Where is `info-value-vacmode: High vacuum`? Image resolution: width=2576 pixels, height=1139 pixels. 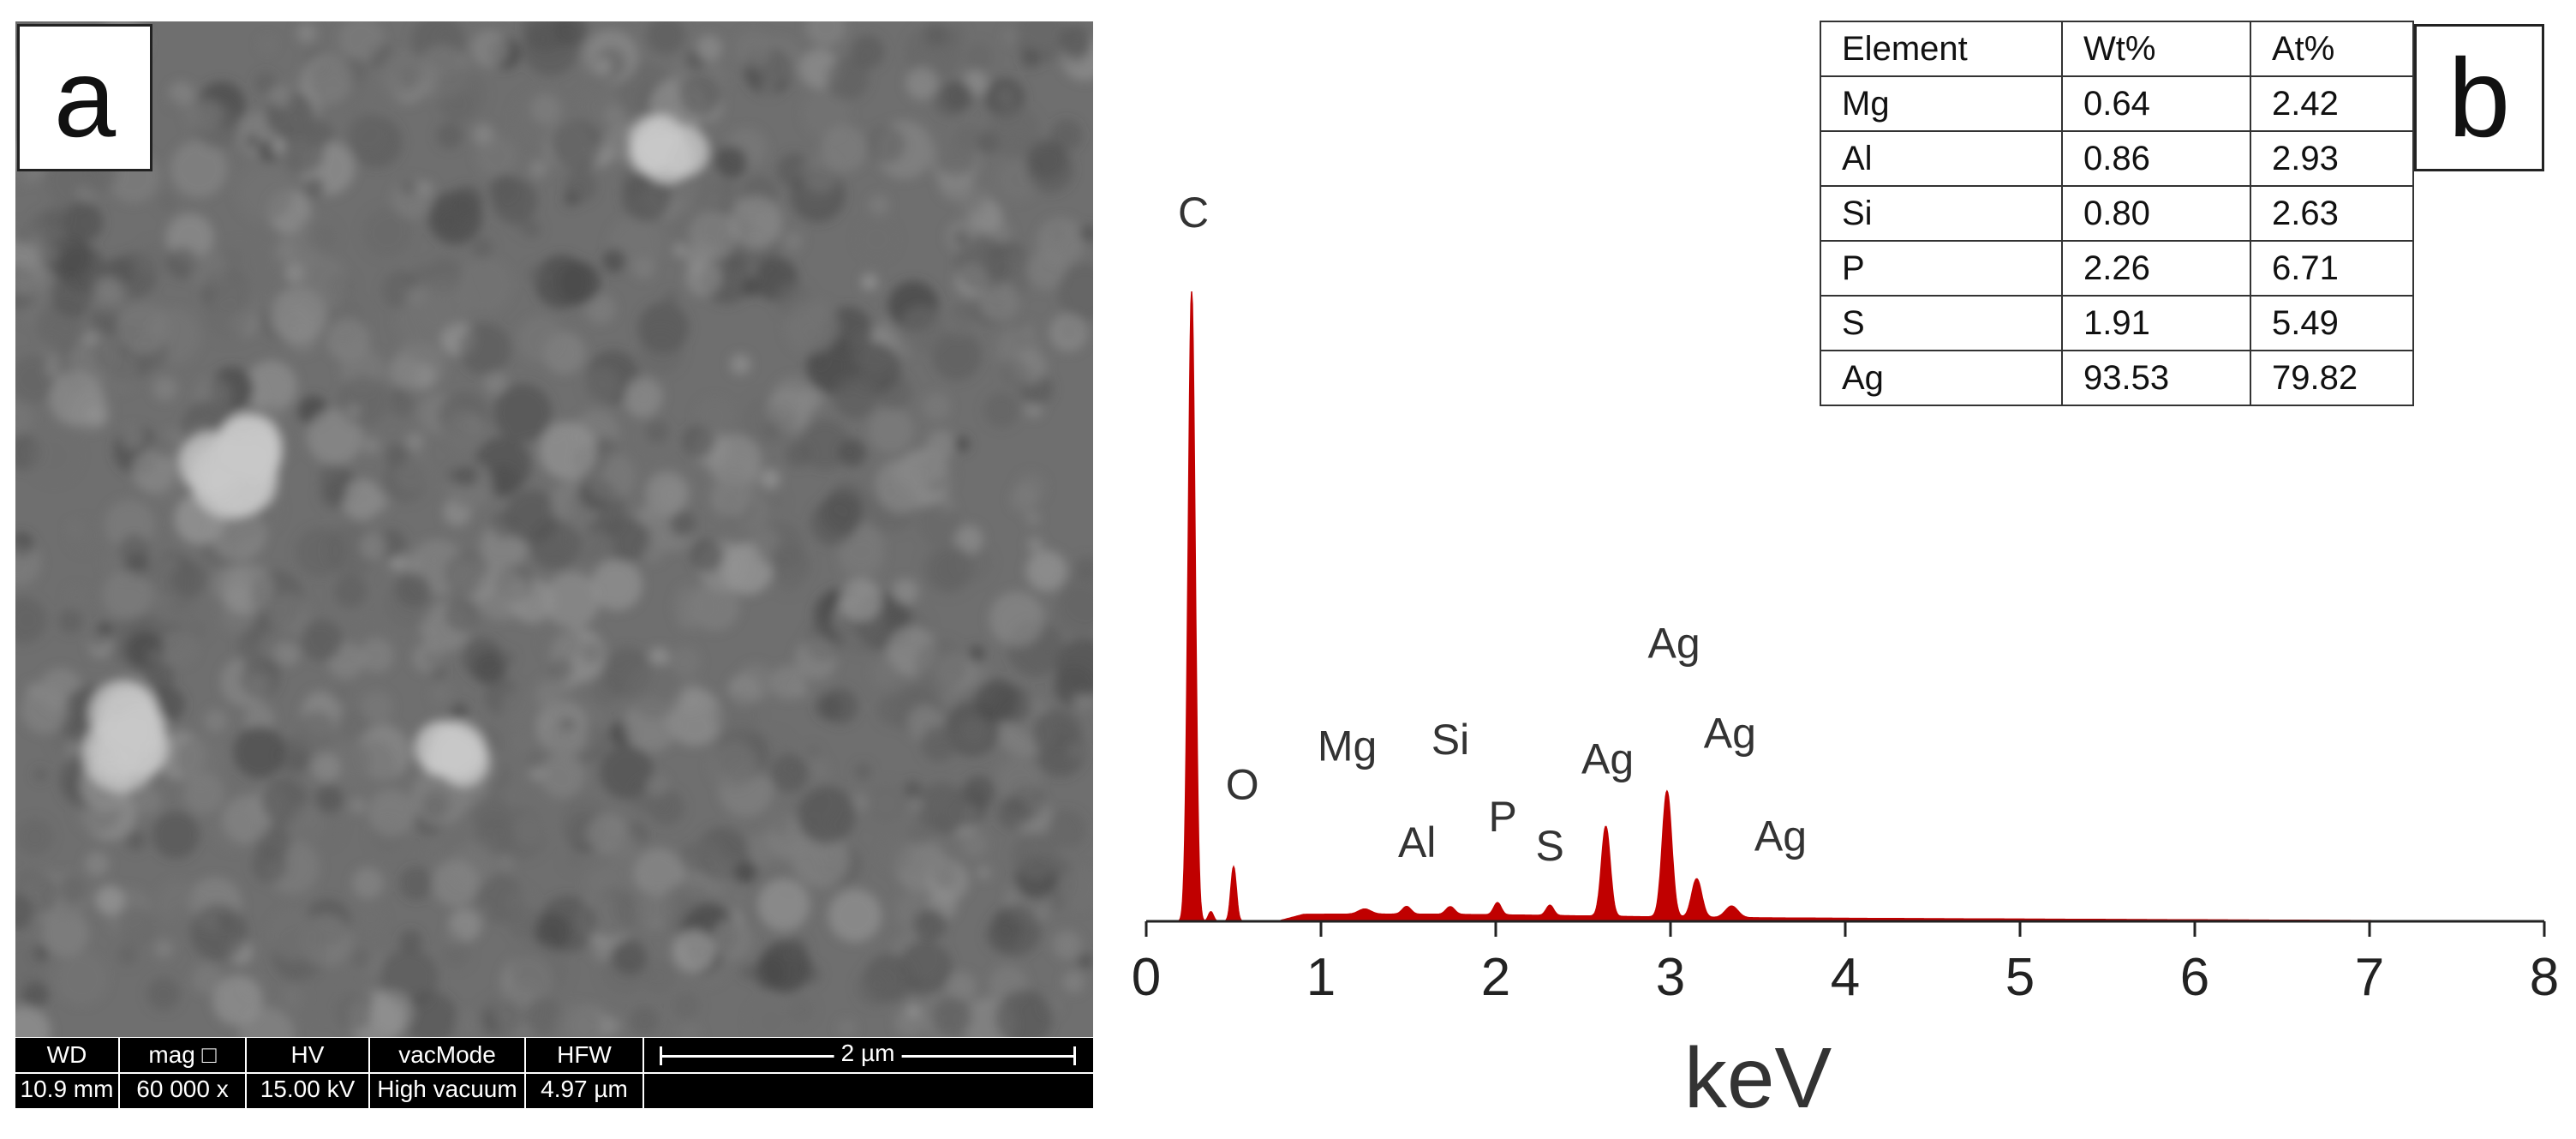
info-value-vacmode: High vacuum is located at coordinates (447, 1089).